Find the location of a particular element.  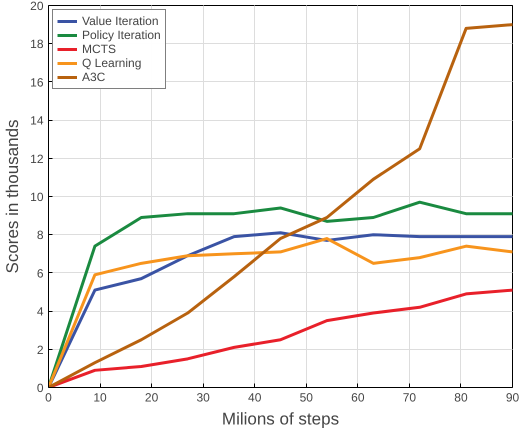

legend-label: Policy Iteration is located at coordinates (121, 35).